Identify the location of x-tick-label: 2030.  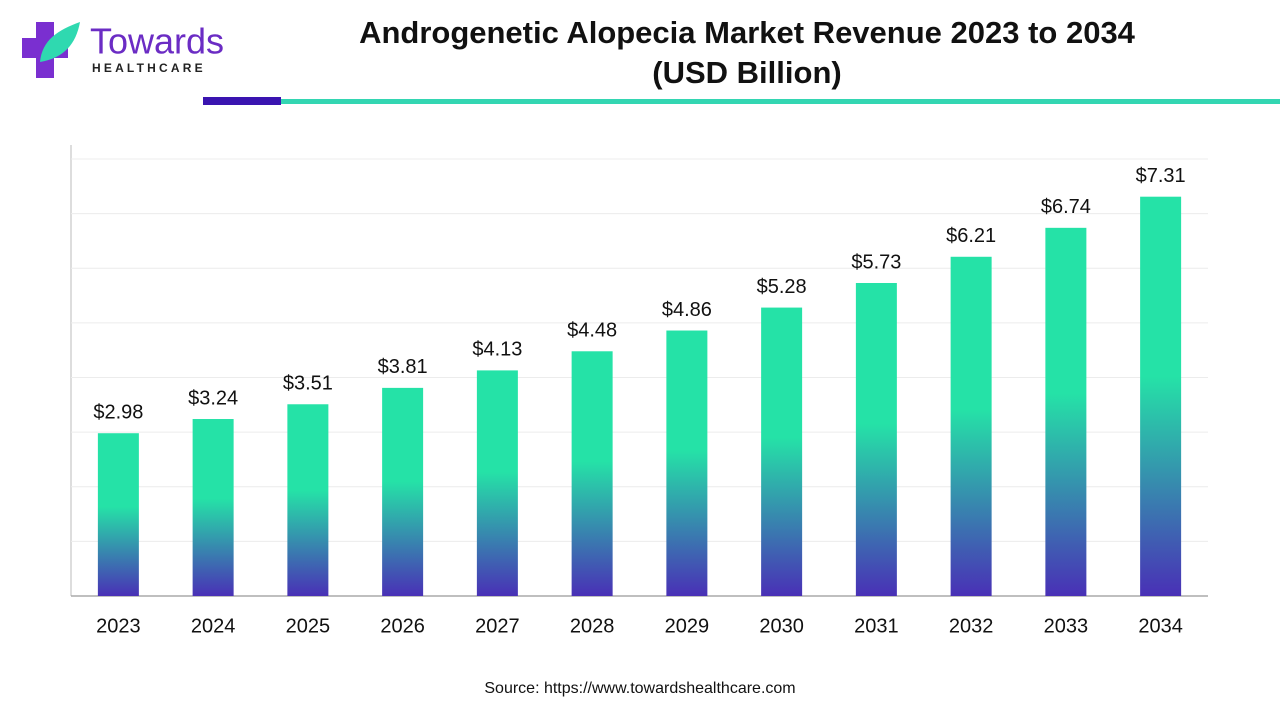
(781, 626).